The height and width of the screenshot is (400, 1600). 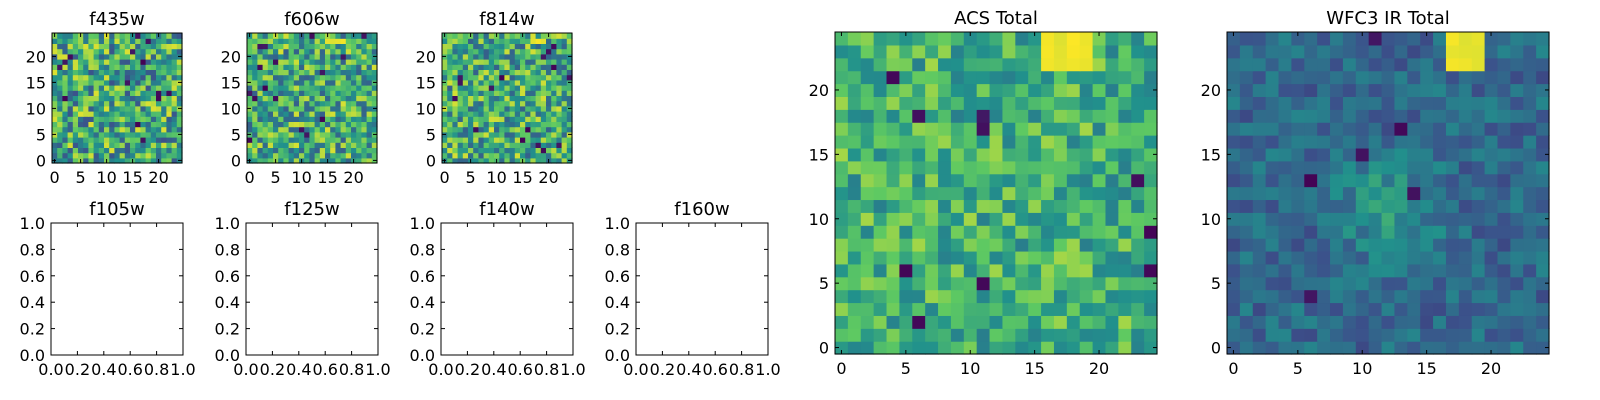 What do you see at coordinates (522, 177) in the screenshot?
I see `x-tick-label: 15` at bounding box center [522, 177].